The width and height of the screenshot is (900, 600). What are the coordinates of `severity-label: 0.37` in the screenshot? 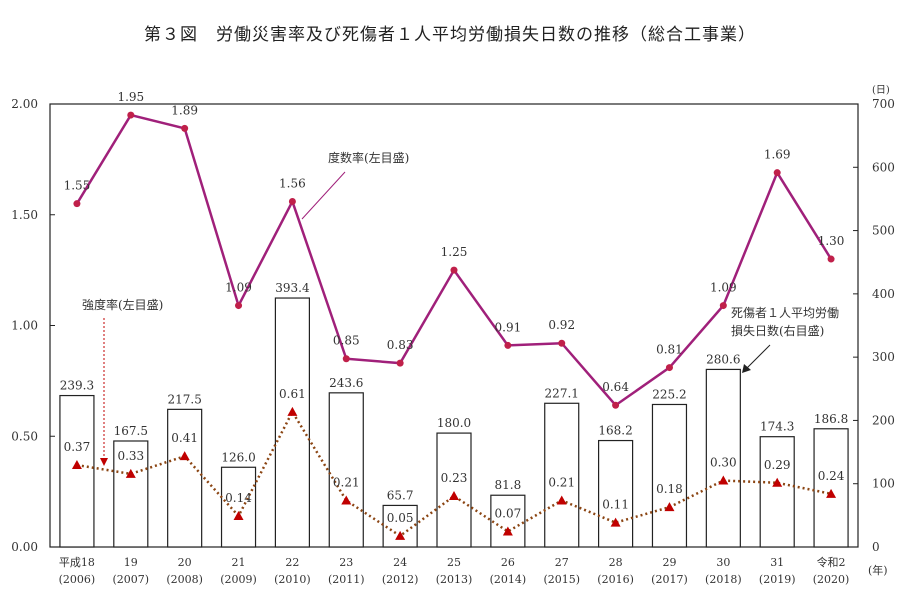 It's located at (77, 447).